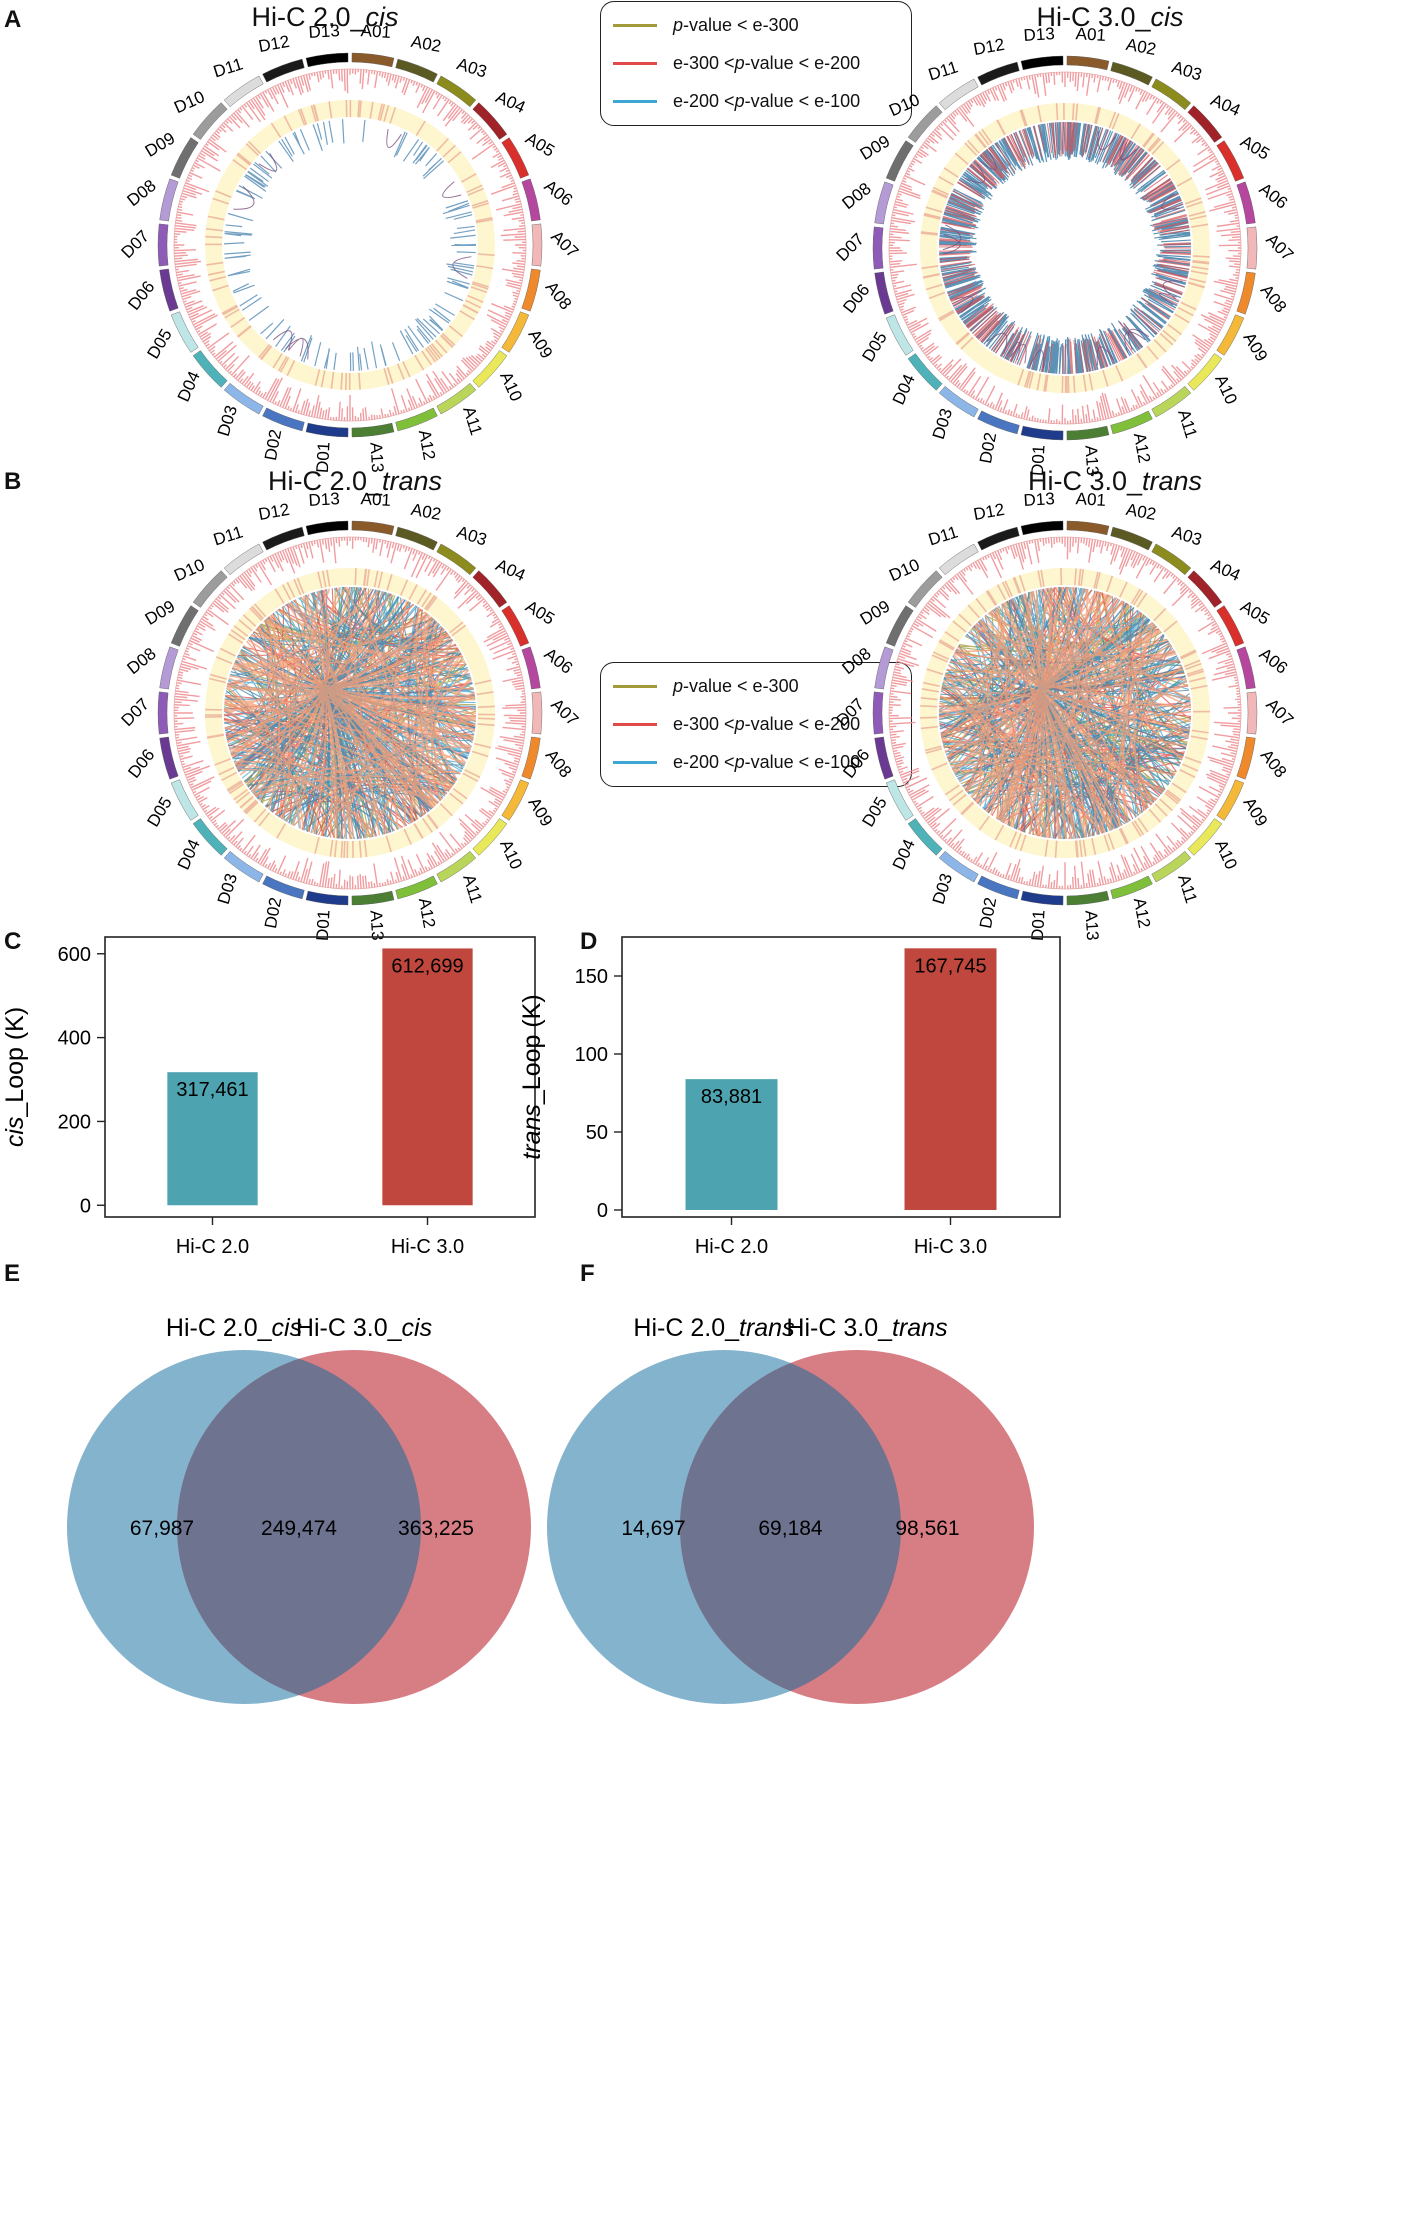 The width and height of the screenshot is (1412, 2224). What do you see at coordinates (635, 101) in the screenshot?
I see `legend-swatch` at bounding box center [635, 101].